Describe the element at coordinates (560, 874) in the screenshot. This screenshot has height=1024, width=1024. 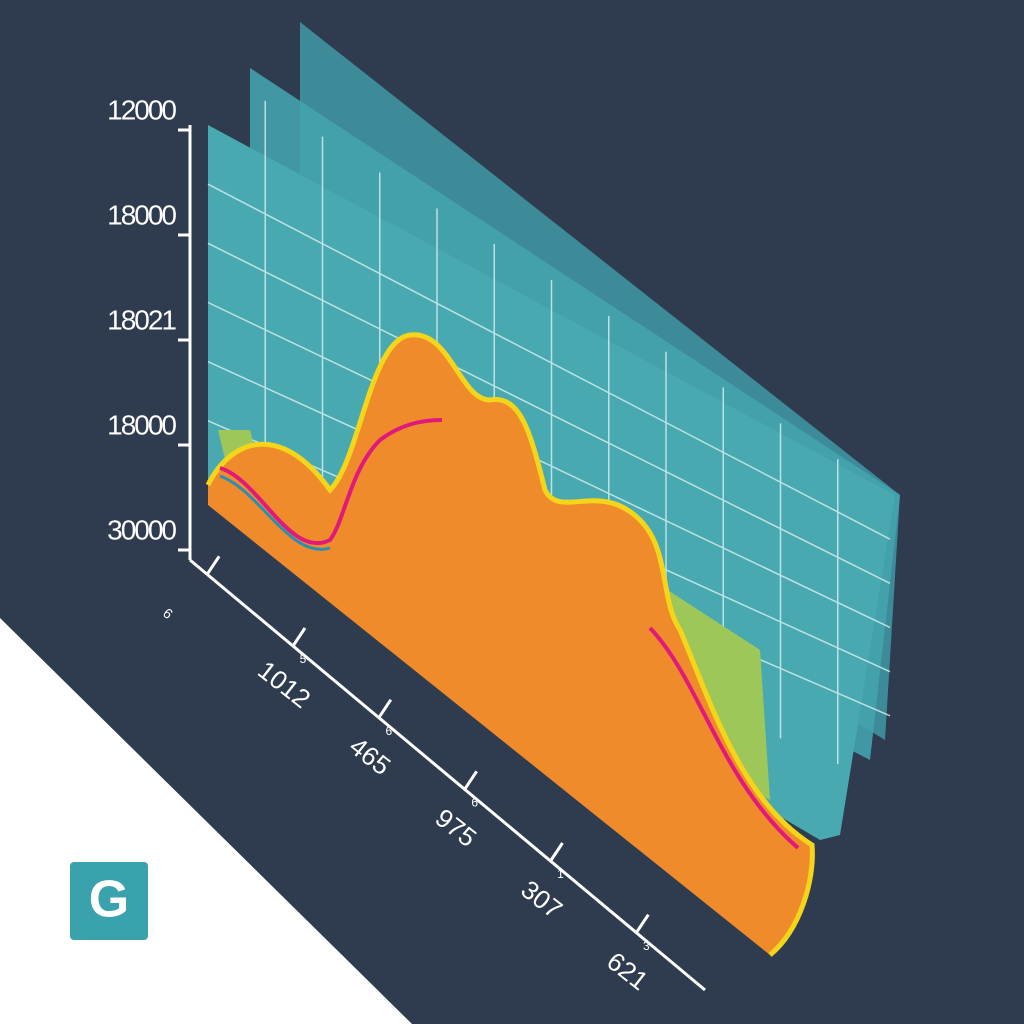
I see `x-tick-small-label: 1` at that location.